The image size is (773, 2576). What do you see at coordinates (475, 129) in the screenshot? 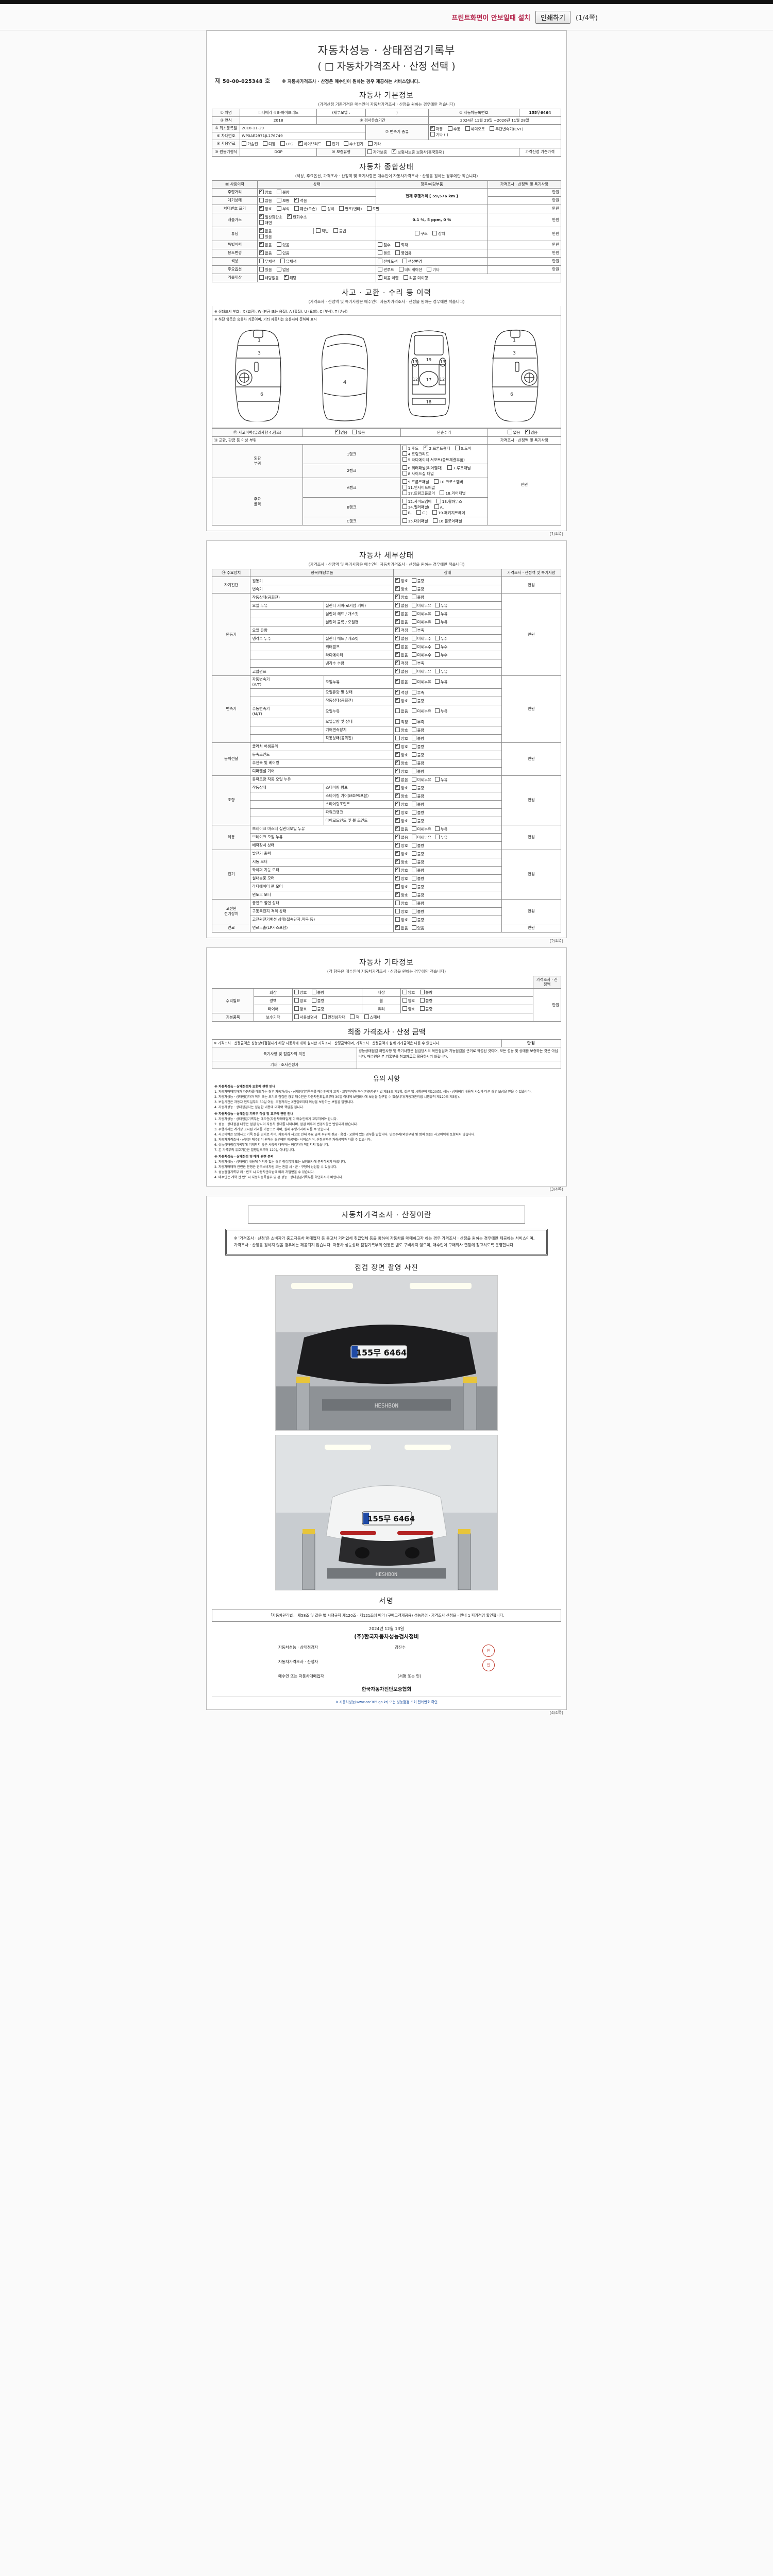
I see `trans-opt: 세미오토` at bounding box center [475, 129].